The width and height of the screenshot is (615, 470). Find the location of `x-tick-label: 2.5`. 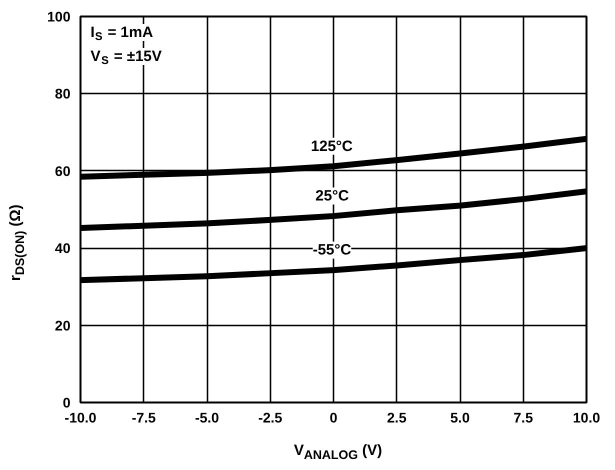

x-tick-label: 2.5 is located at coordinates (397, 418).